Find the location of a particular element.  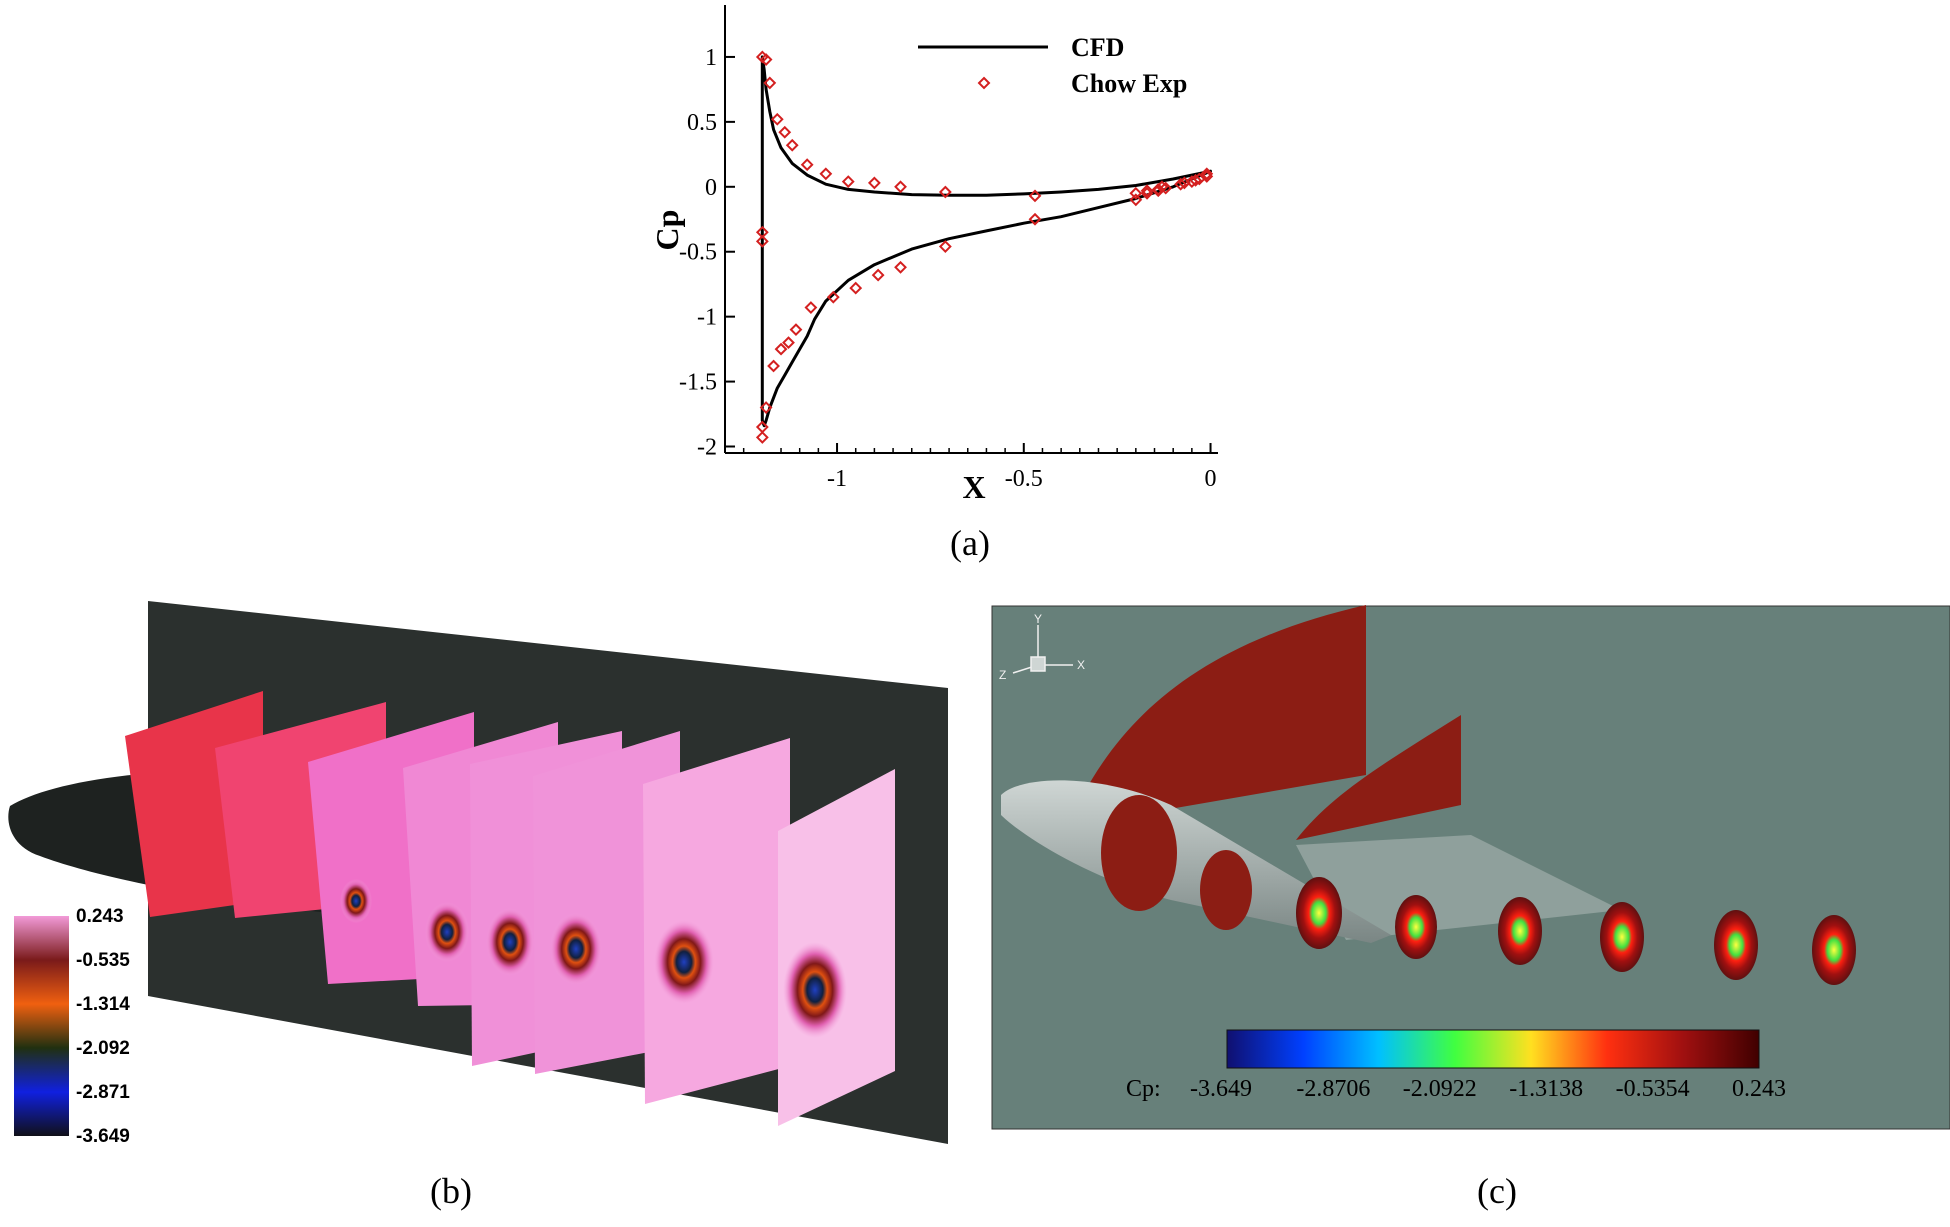

x-axis-label: X is located at coordinates (973, 487).